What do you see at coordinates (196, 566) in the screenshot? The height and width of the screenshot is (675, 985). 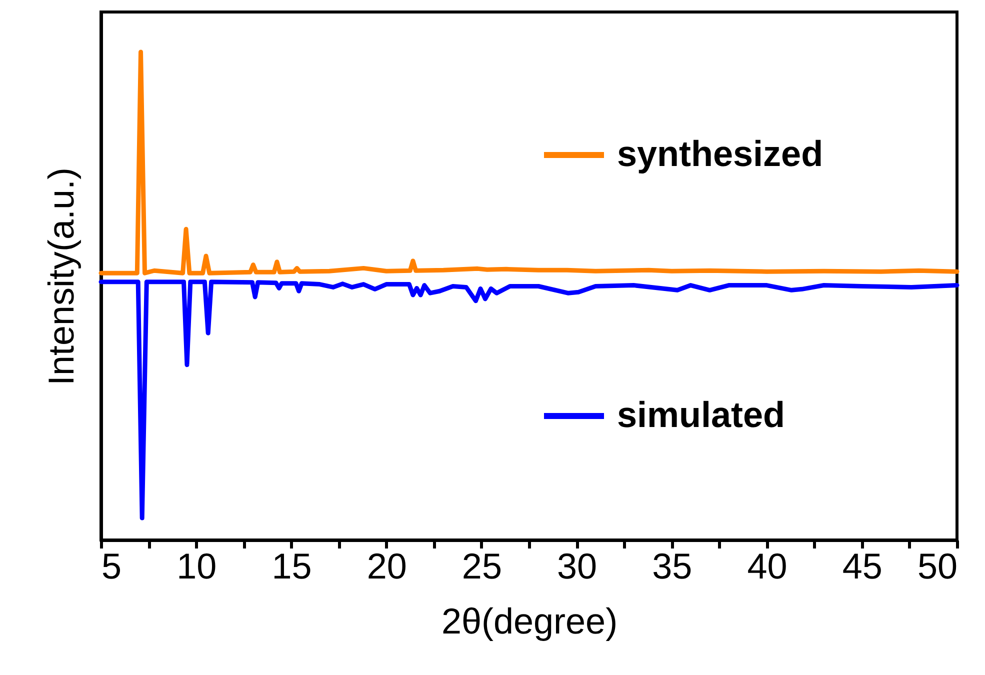 I see `x-tick-label: 10` at bounding box center [196, 566].